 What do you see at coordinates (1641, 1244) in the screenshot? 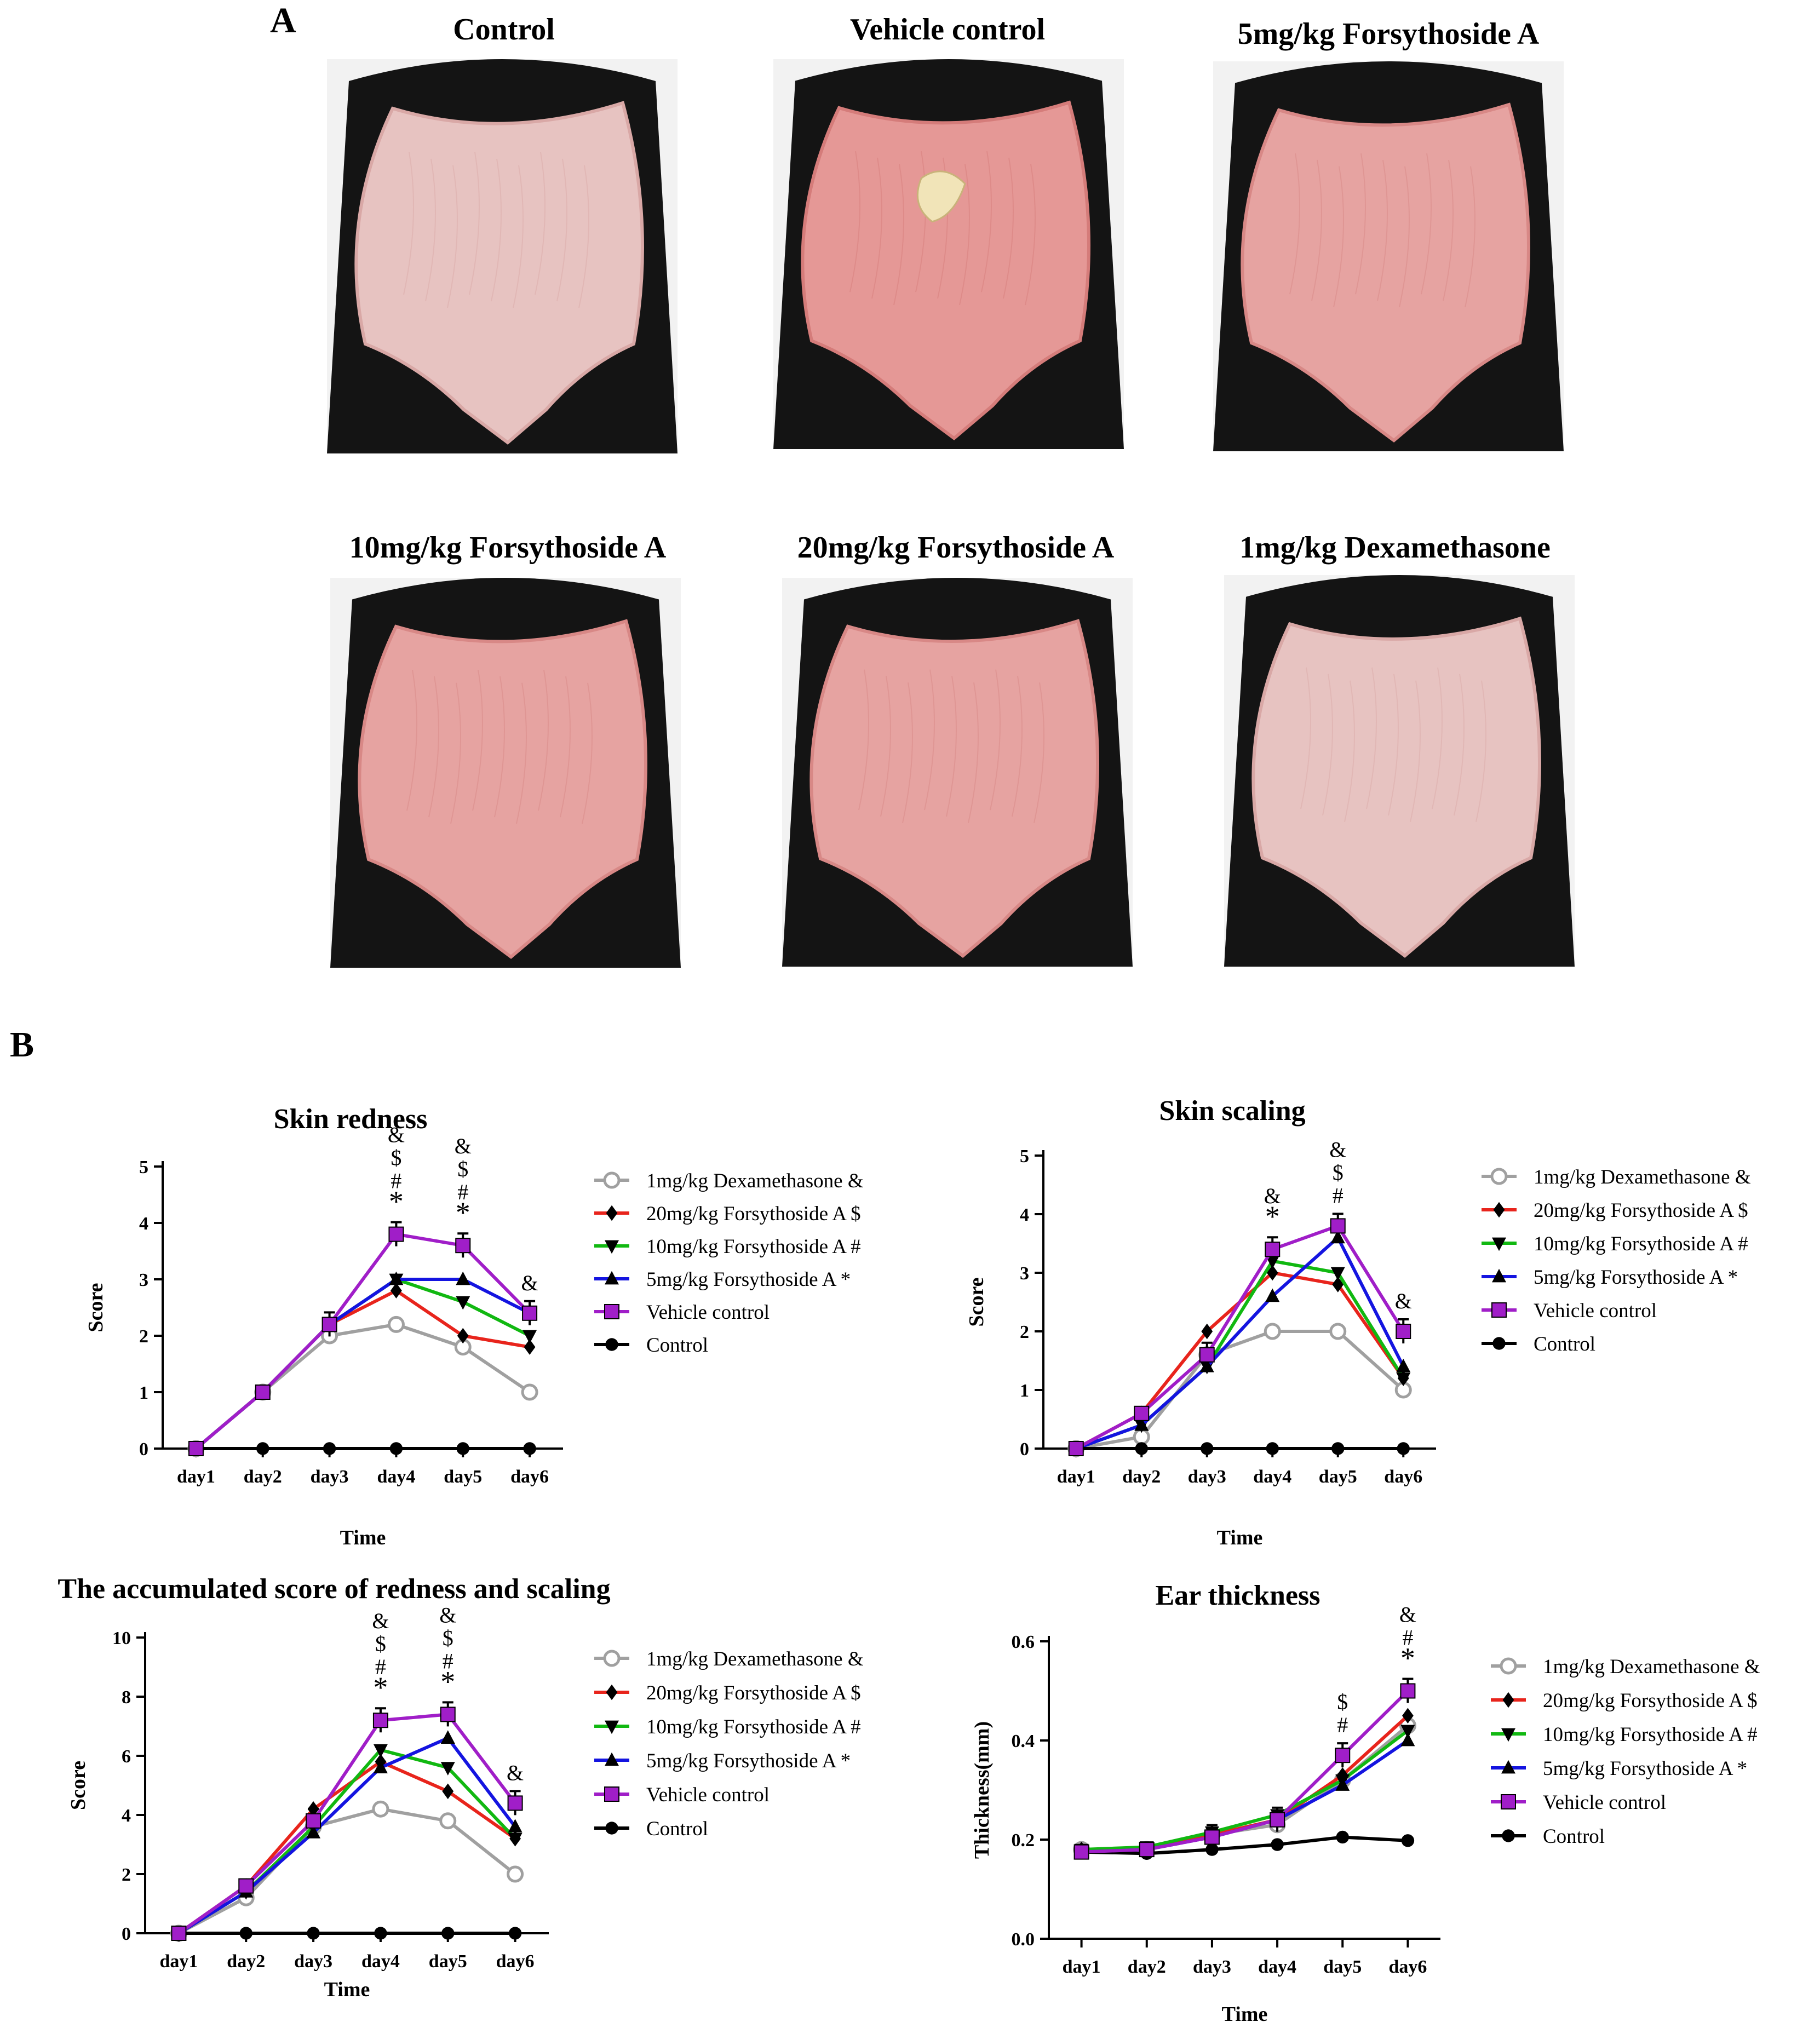
I see `legend-label: 10mg/kg Forsythoside A #` at bounding box center [1641, 1244].